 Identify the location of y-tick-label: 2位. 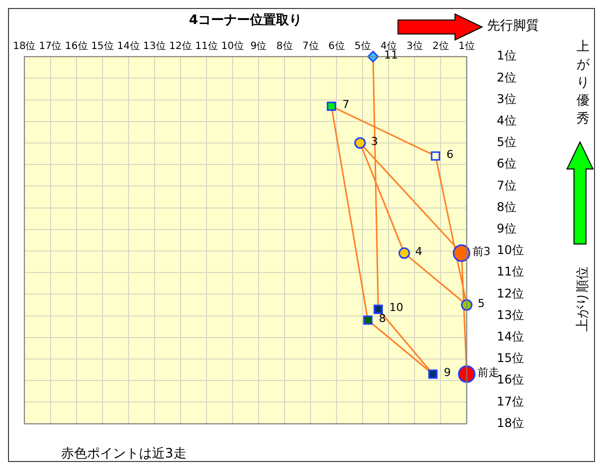
(506, 77).